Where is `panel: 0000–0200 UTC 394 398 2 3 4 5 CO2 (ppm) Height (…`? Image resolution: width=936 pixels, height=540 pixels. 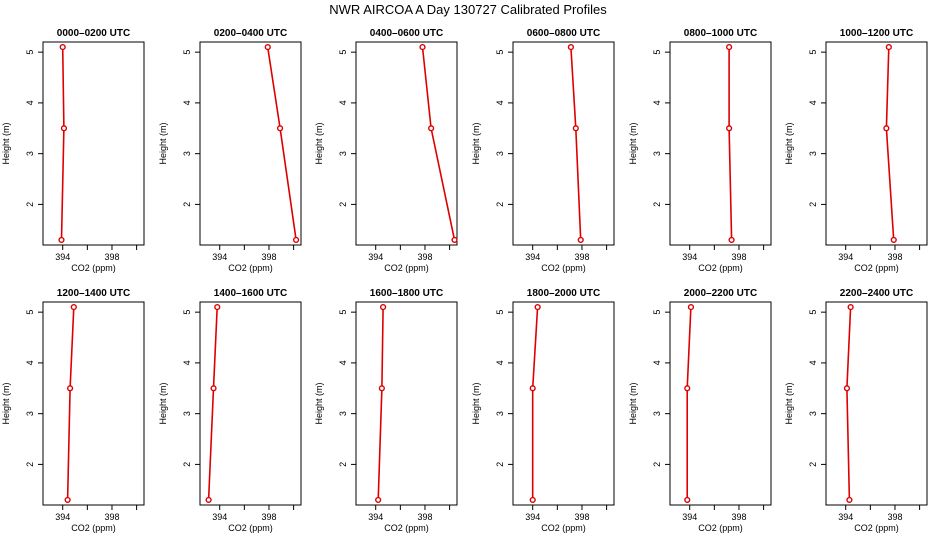
panel: 0000–0200 UTC 394 398 2 3 4 5 CO2 (ppm) Height (… is located at coordinates (73, 150).